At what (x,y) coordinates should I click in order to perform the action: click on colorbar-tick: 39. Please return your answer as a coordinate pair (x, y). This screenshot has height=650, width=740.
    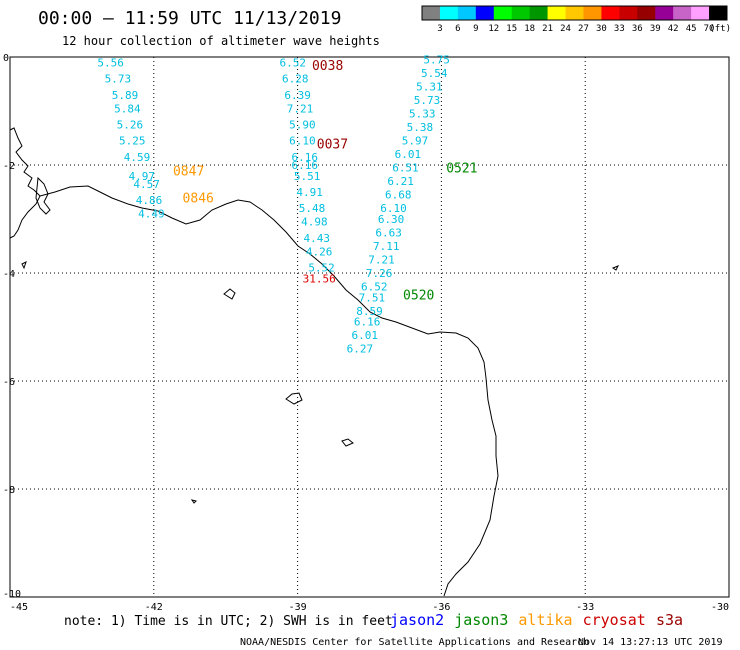
    Looking at the image, I should click on (655, 29).